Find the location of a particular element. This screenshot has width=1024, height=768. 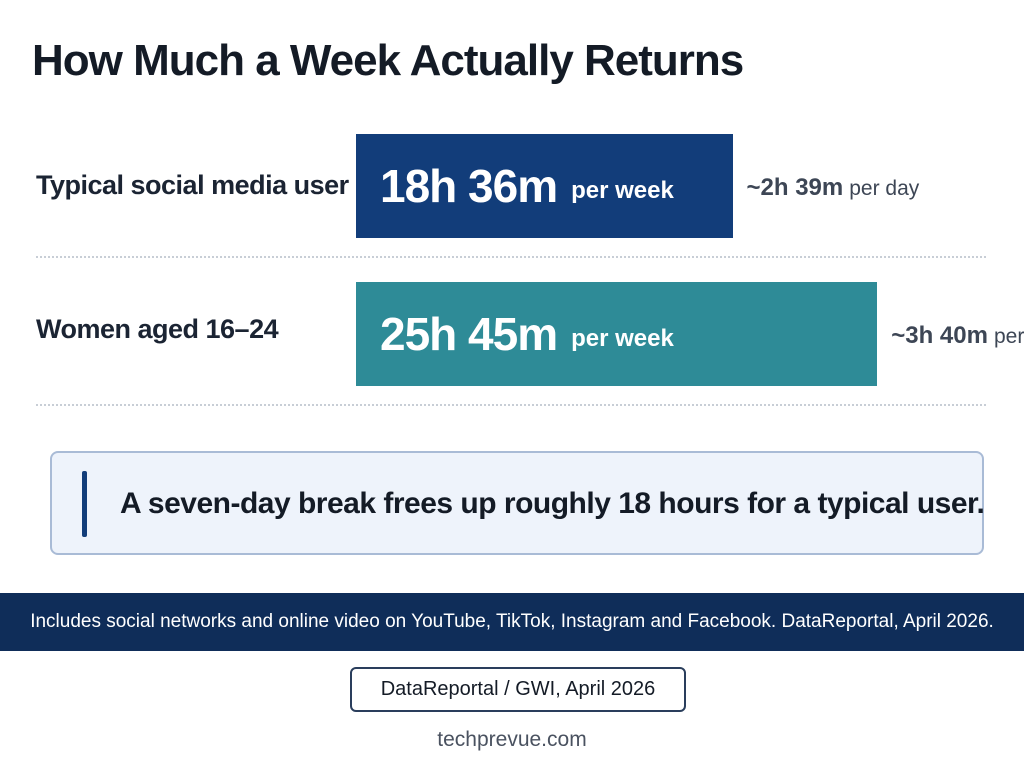

row-label-typical-user: Typical social media user is located at coordinates (192, 185).